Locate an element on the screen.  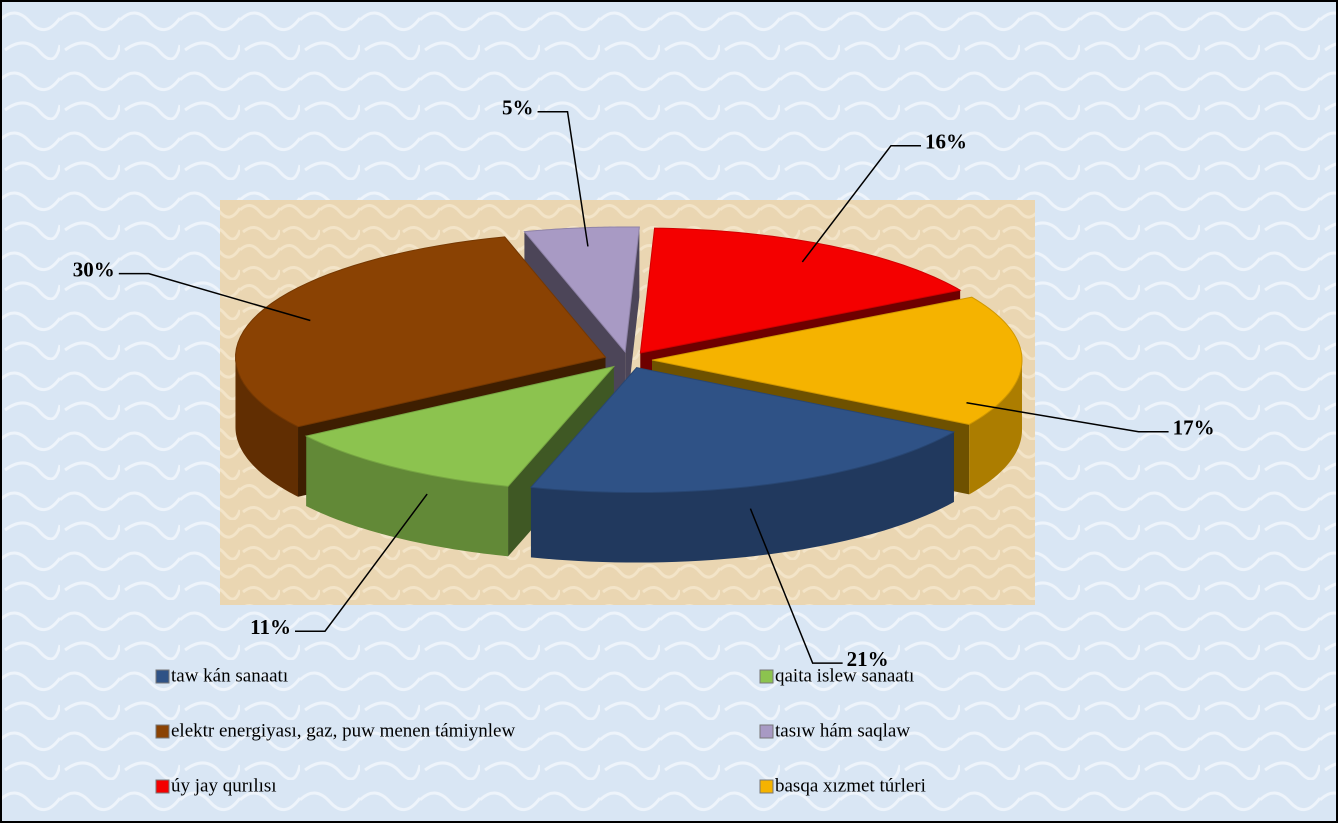
legend-label: qaita islew sanaatı is located at coordinates (844, 675).